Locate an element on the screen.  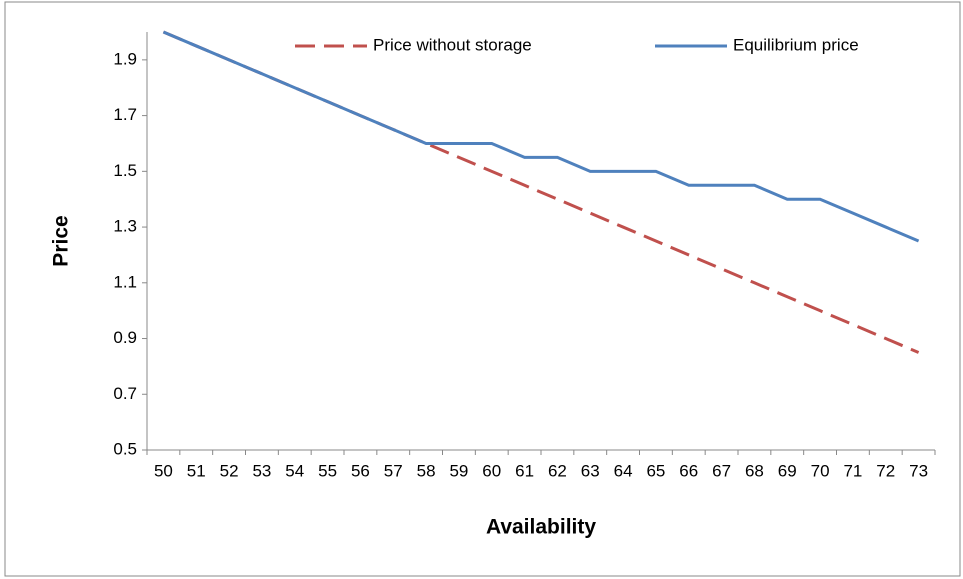
x-tick-label: 58 is located at coordinates (426, 470).